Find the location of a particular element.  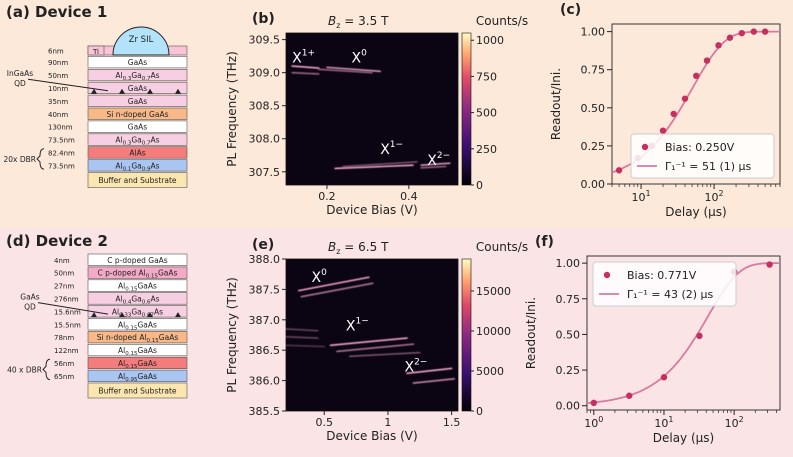

layer-name: Al0.3Ga0.7As is located at coordinates (137, 141).